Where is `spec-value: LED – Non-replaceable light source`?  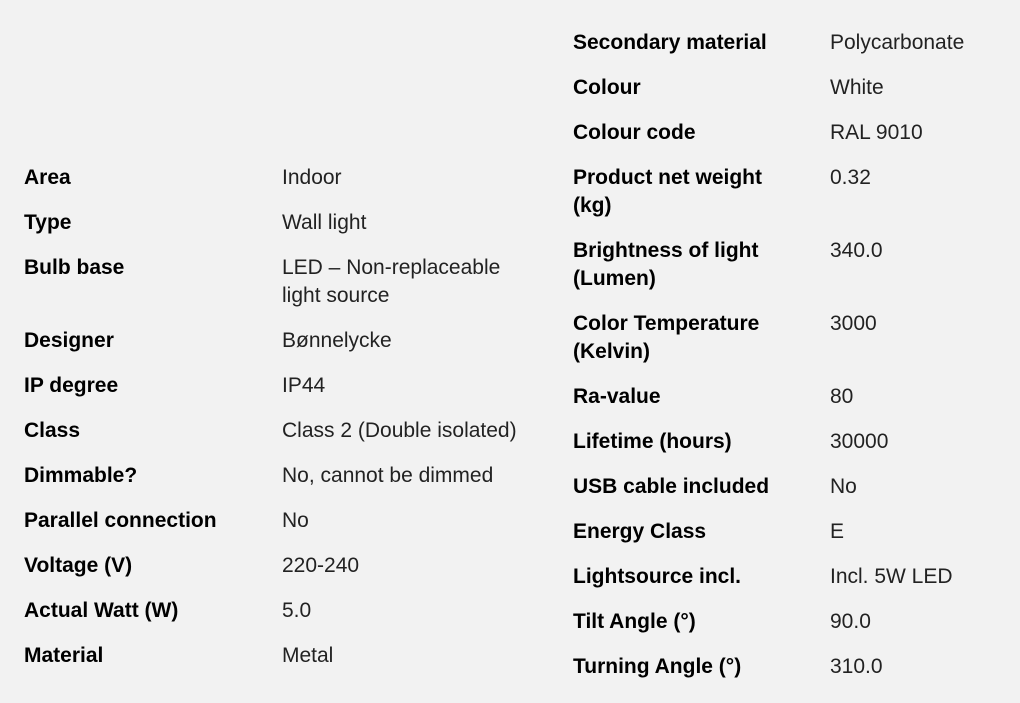 spec-value: LED – Non-replaceable light source is located at coordinates (391, 281).